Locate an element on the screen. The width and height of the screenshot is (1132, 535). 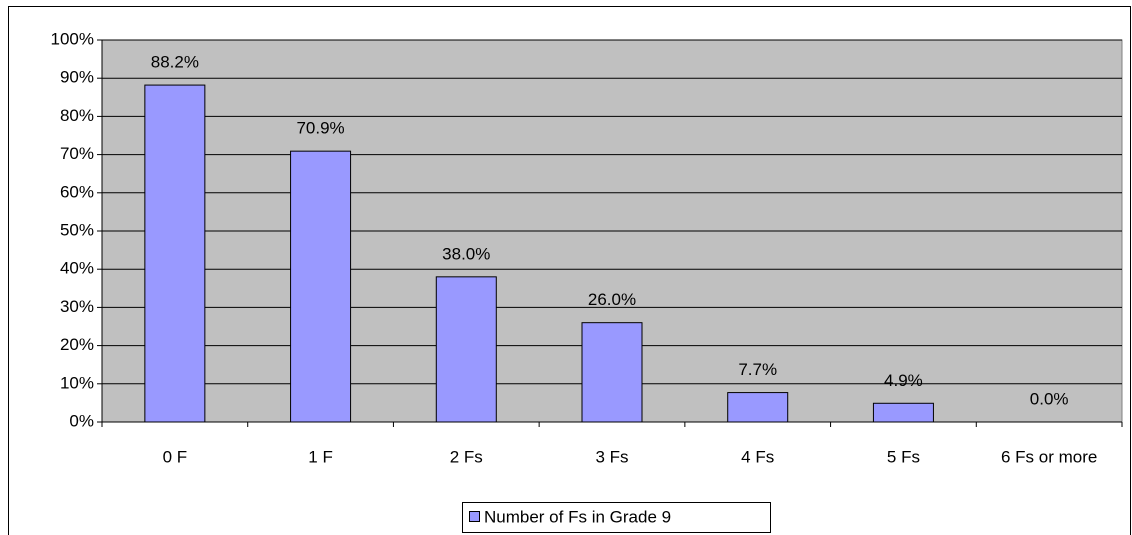
x-tick-label: 1 F is located at coordinates (320, 456).